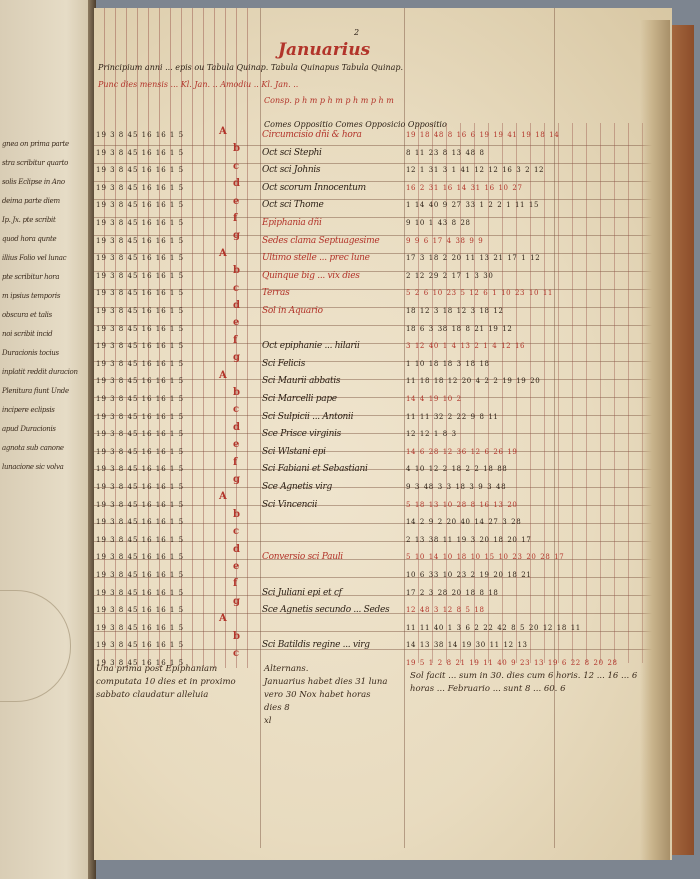 The image size is (700, 879). I want to click on calendar-entry: Oct sci Stephi, so click(292, 152).